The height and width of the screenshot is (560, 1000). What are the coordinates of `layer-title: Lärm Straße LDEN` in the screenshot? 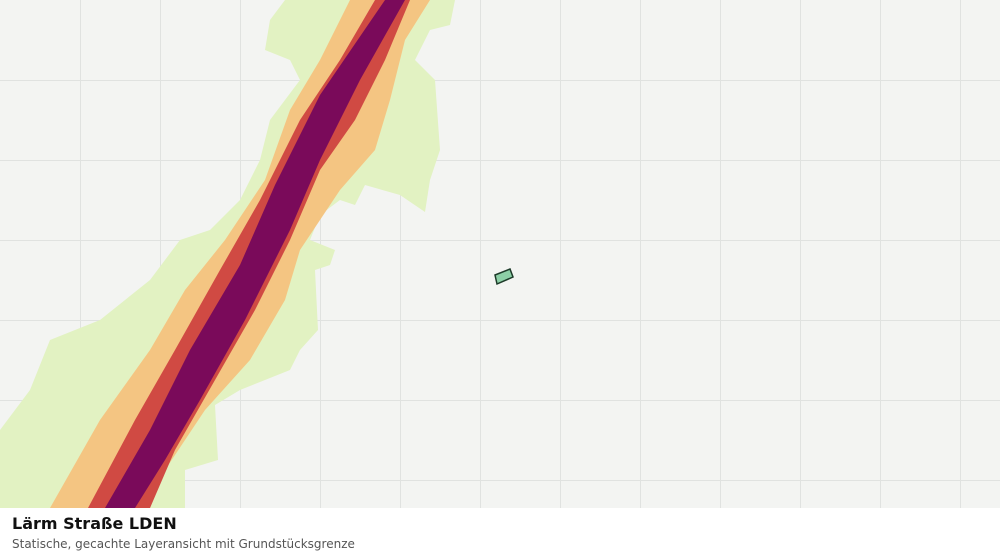 It's located at (94, 523).